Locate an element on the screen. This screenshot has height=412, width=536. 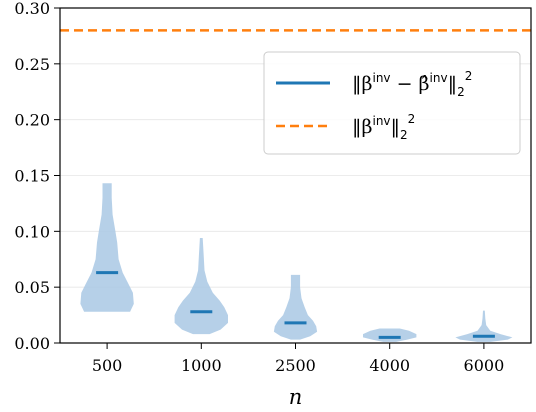
y-tick-label: 0.10 is located at coordinates (32, 231).